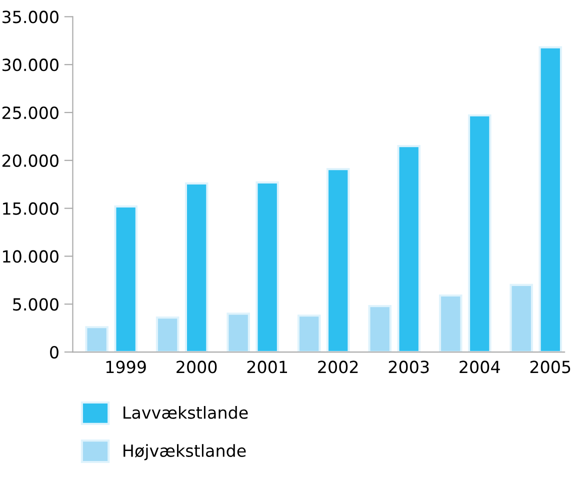  What do you see at coordinates (480, 367) in the screenshot?
I see `x-tick-label: 2004` at bounding box center [480, 367].